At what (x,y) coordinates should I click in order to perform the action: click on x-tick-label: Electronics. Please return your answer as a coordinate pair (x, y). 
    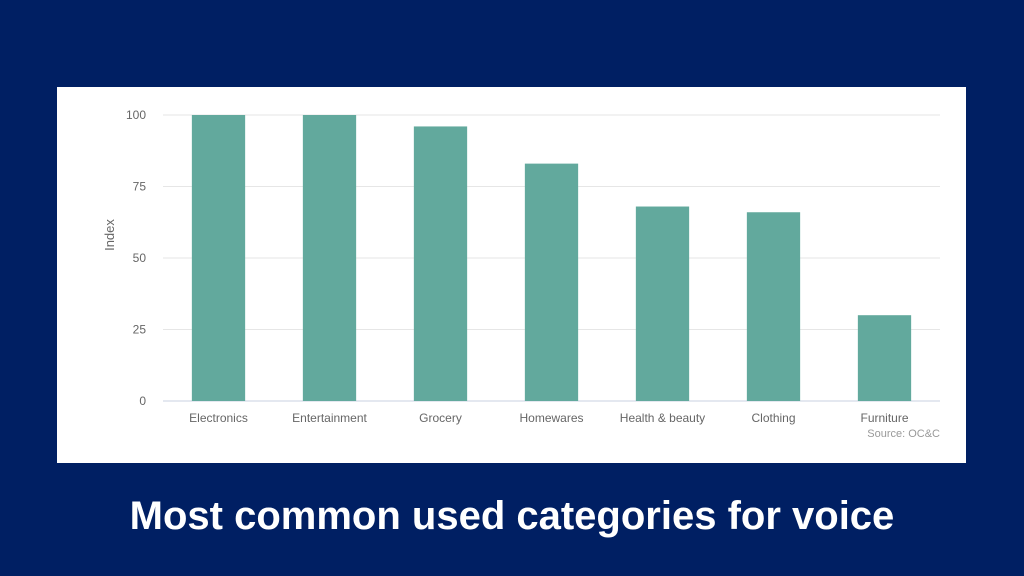
    Looking at the image, I should click on (218, 418).